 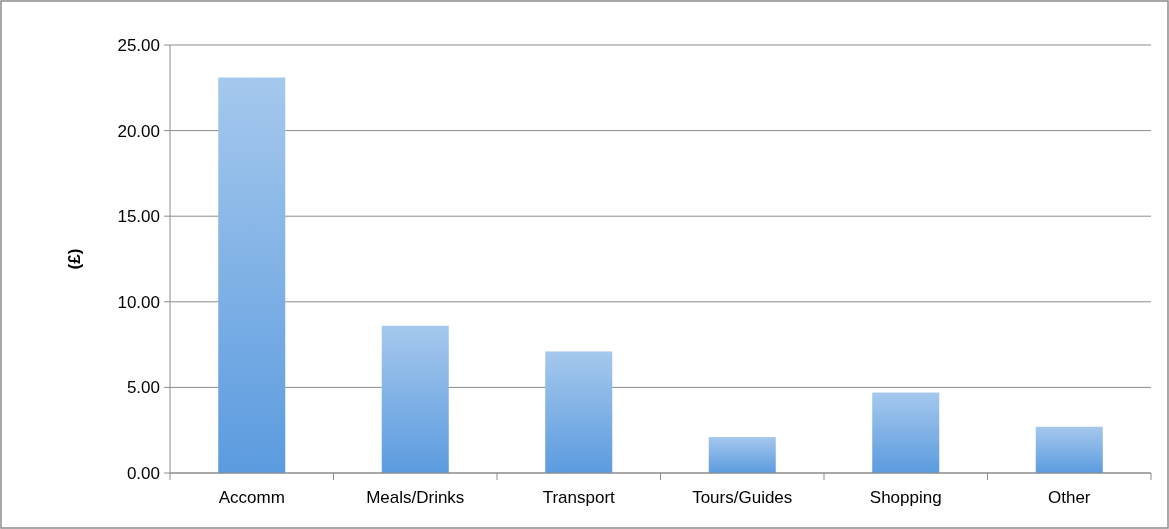 What do you see at coordinates (143, 388) in the screenshot?
I see `y-tick-label: 5.00` at bounding box center [143, 388].